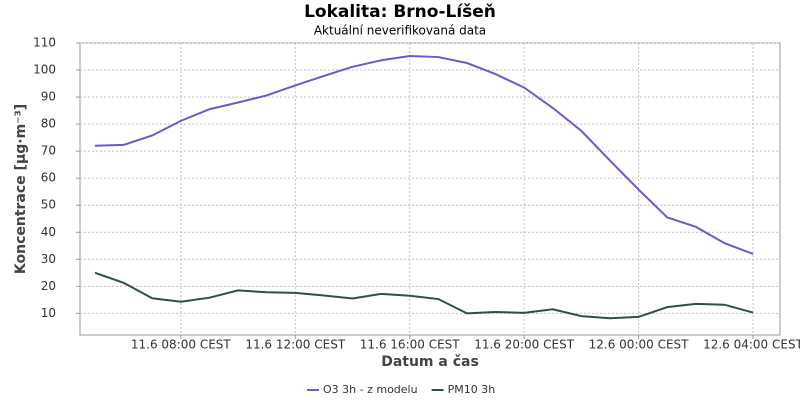 The width and height of the screenshot is (800, 400). What do you see at coordinates (48, 151) in the screenshot?
I see `y-tick-label: 70` at bounding box center [48, 151].